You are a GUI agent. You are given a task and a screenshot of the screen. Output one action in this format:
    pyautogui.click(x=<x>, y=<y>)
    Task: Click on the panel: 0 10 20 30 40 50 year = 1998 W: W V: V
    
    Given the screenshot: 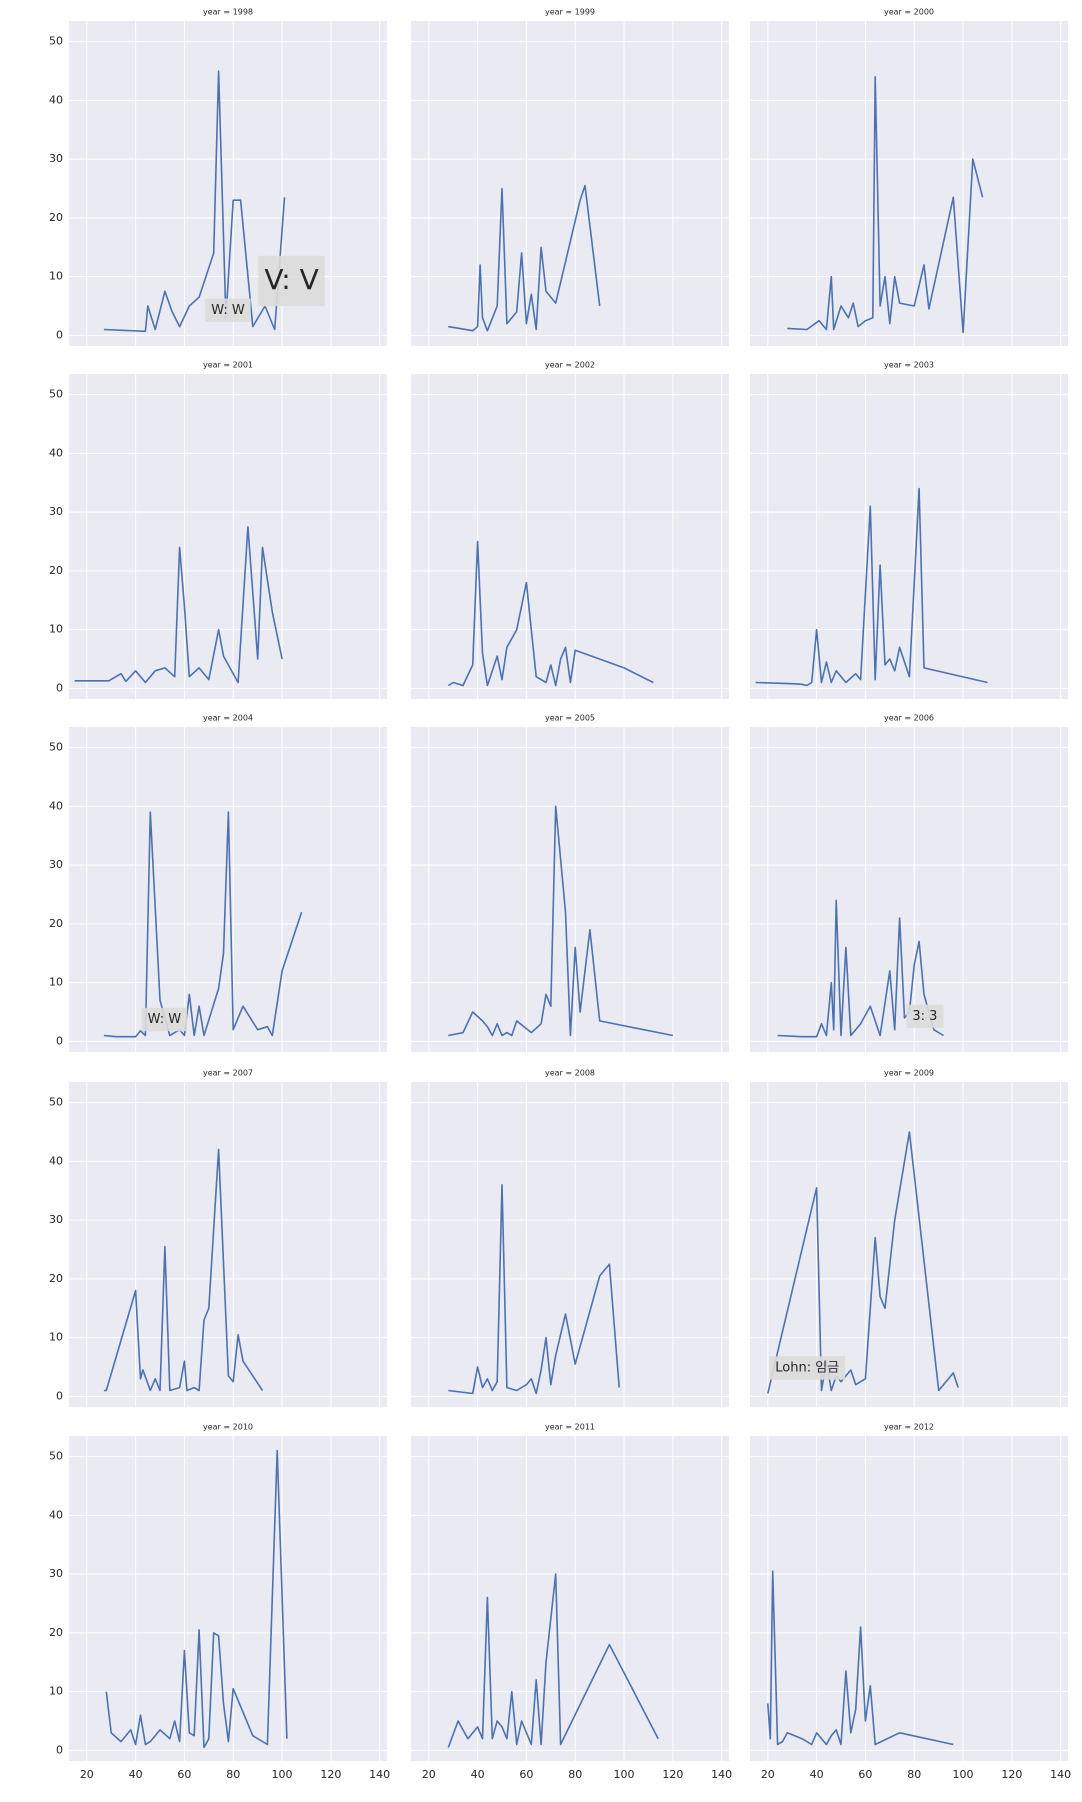 What is the action you would take?
    pyautogui.click(x=218, y=177)
    